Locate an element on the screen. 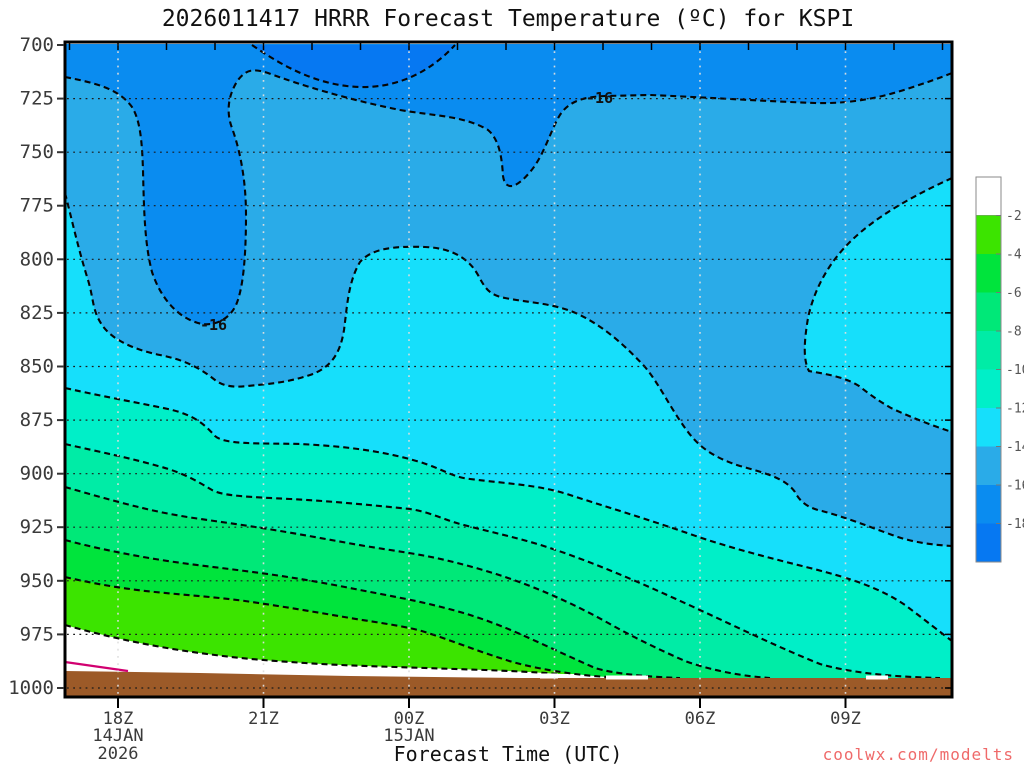  contour-label--16-upper: -16 is located at coordinates (599, 98).